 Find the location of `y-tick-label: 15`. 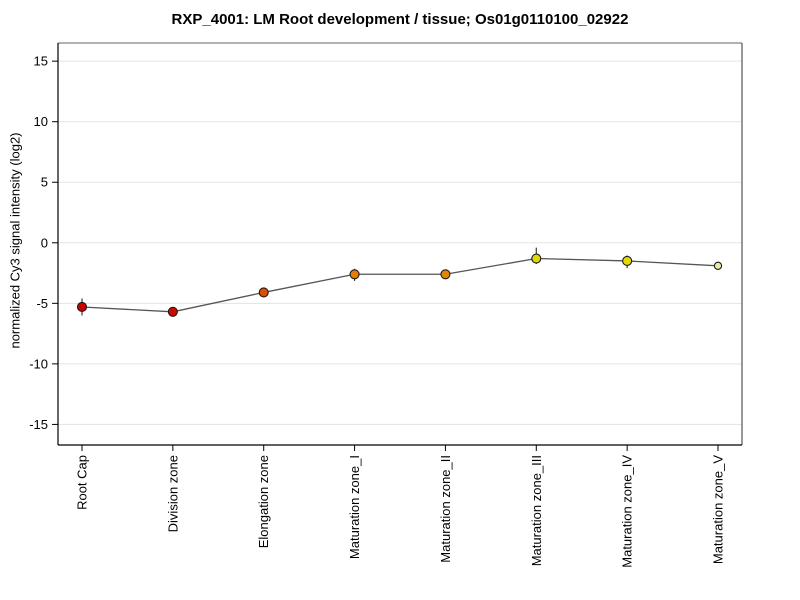

y-tick-label: 15 is located at coordinates (41, 61).